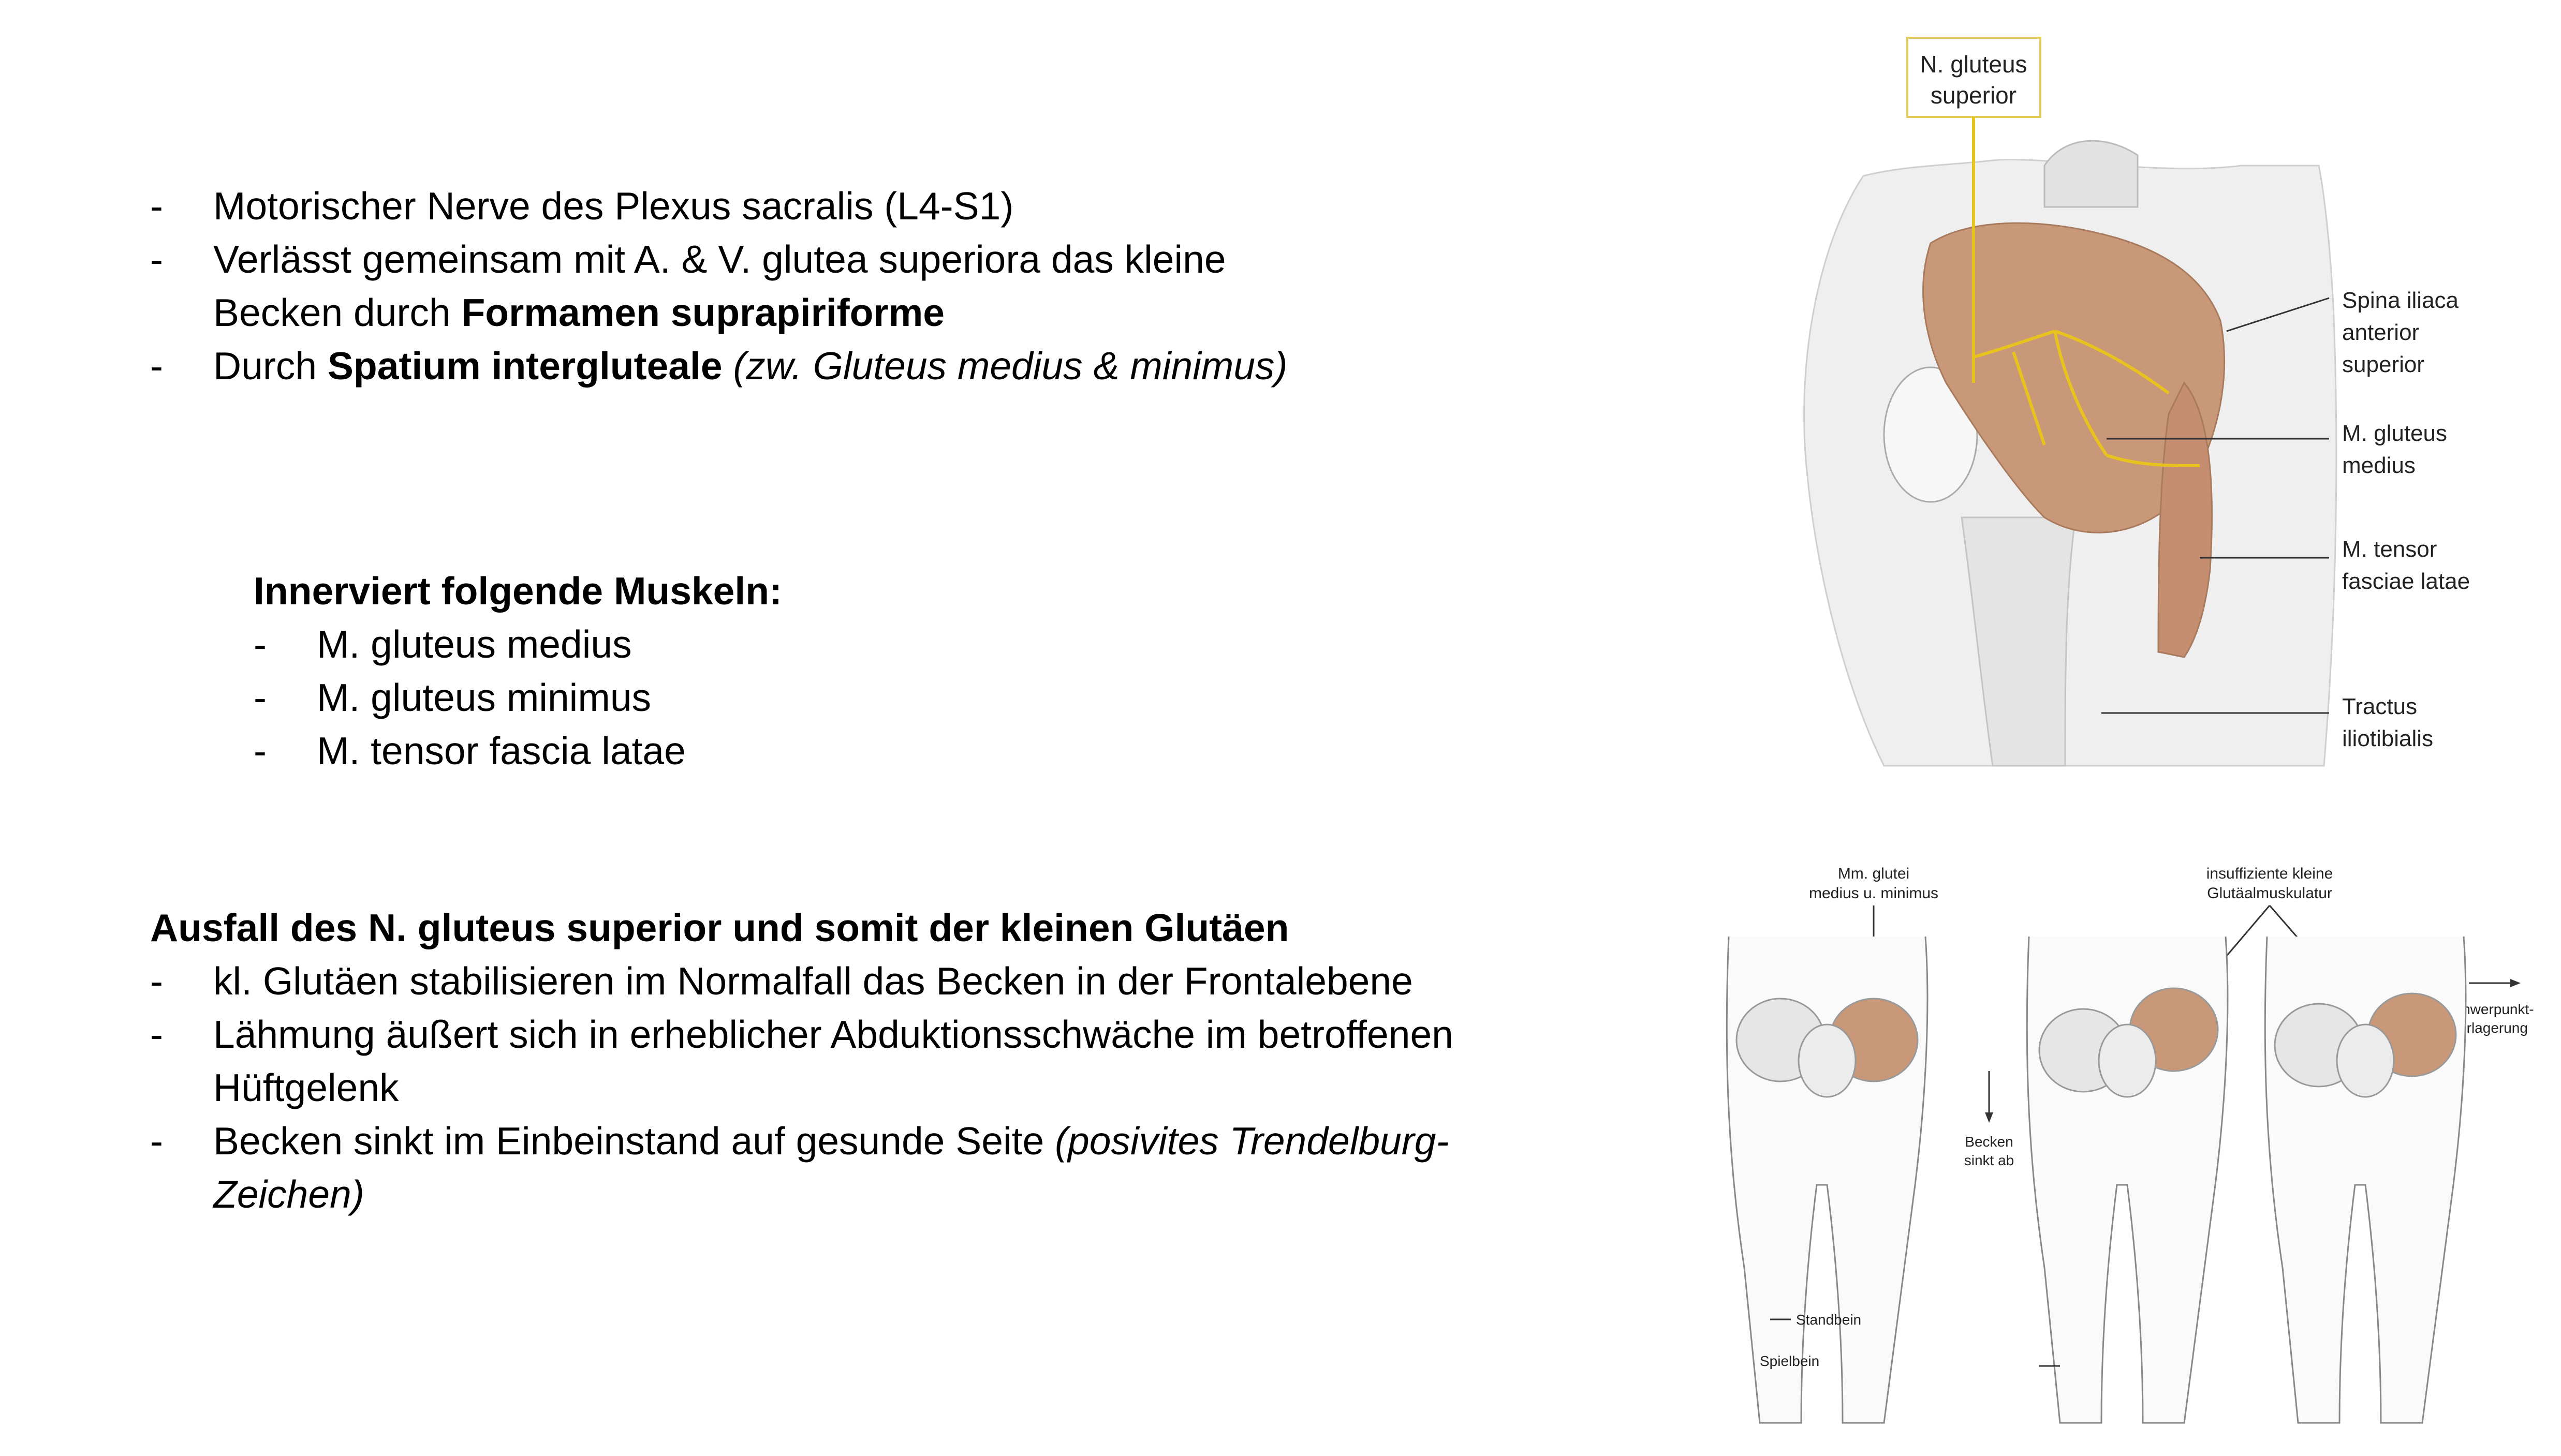 The height and width of the screenshot is (1456, 2561). Describe the element at coordinates (2086, 292) in the screenshot. I see `nerve-branches` at that location.